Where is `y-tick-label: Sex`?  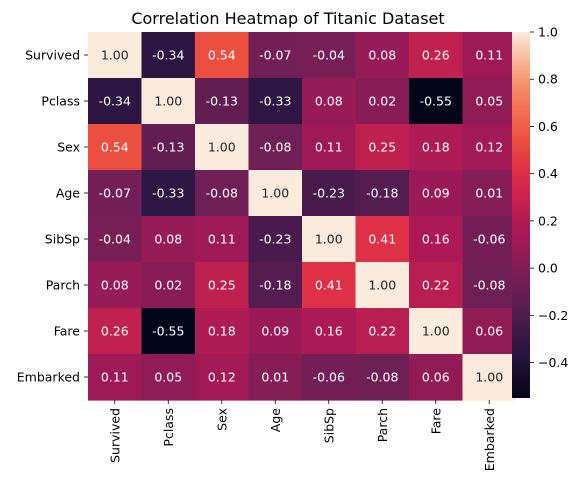 y-tick-label: Sex is located at coordinates (68, 147).